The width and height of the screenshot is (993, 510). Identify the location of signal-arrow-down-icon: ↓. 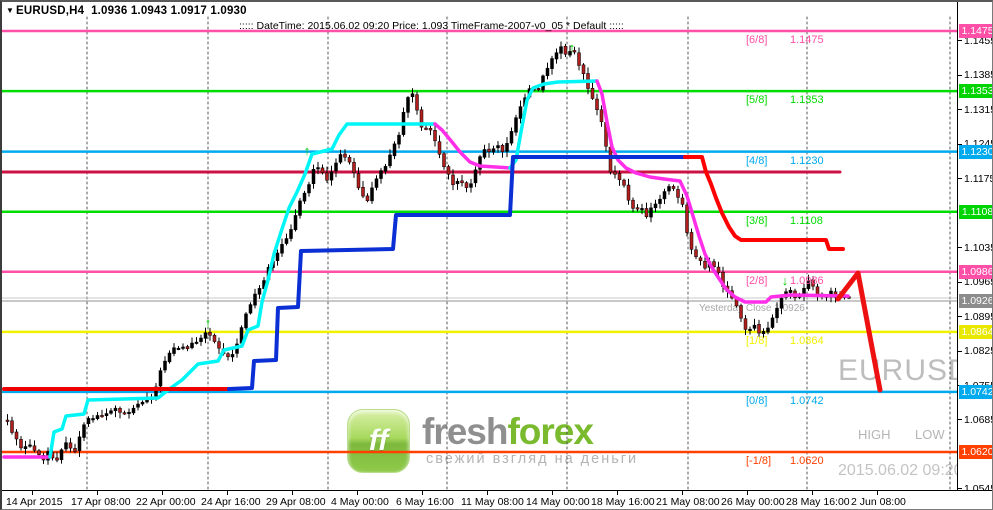
(785, 280).